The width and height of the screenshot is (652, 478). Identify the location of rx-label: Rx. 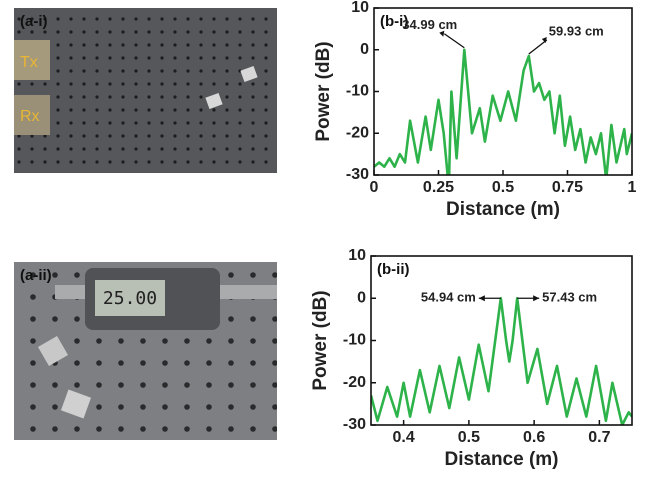
(30, 116).